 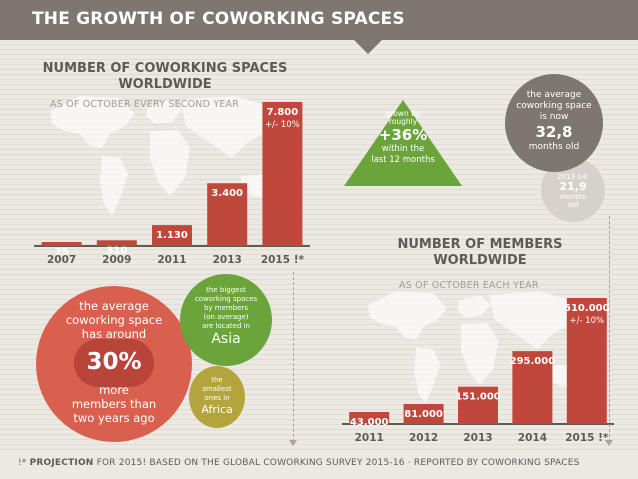 I want to click on x-tick-label: 2007, so click(x=61, y=260).